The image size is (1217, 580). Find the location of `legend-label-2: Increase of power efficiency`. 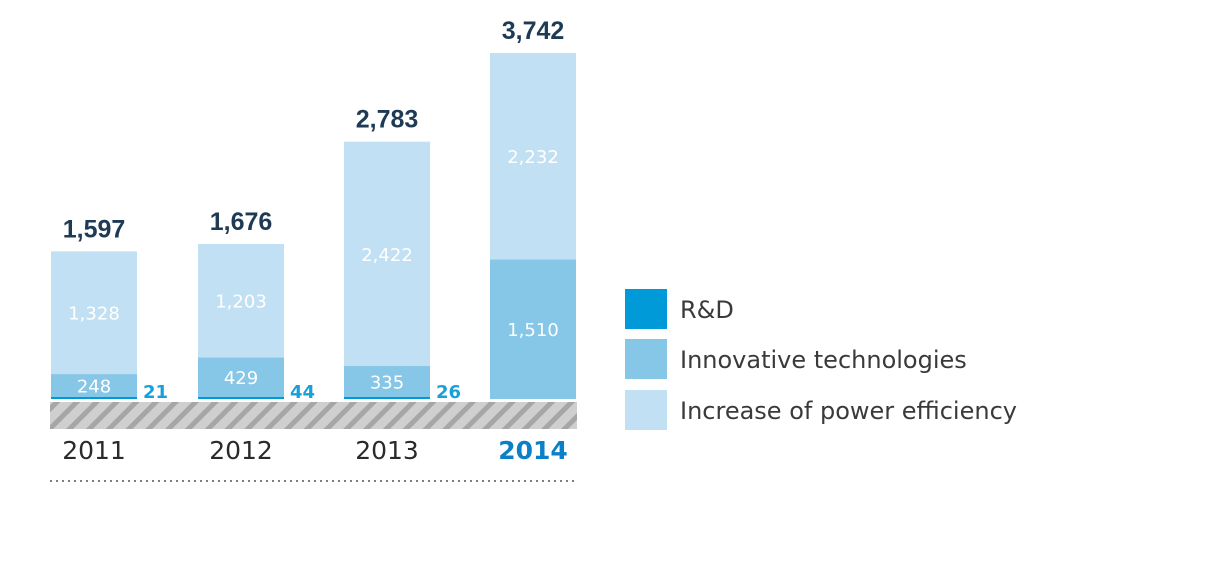

legend-label-2: Increase of power efficiency is located at coordinates (848, 411).